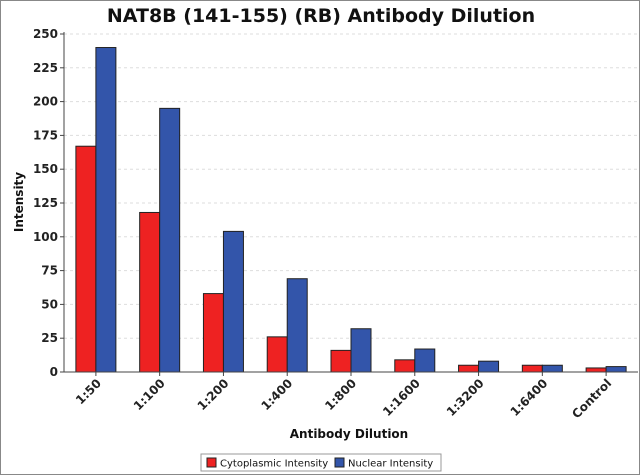 The height and width of the screenshot is (475, 640). What do you see at coordinates (49, 304) in the screenshot?
I see `y-tick-label: 50` at bounding box center [49, 304].